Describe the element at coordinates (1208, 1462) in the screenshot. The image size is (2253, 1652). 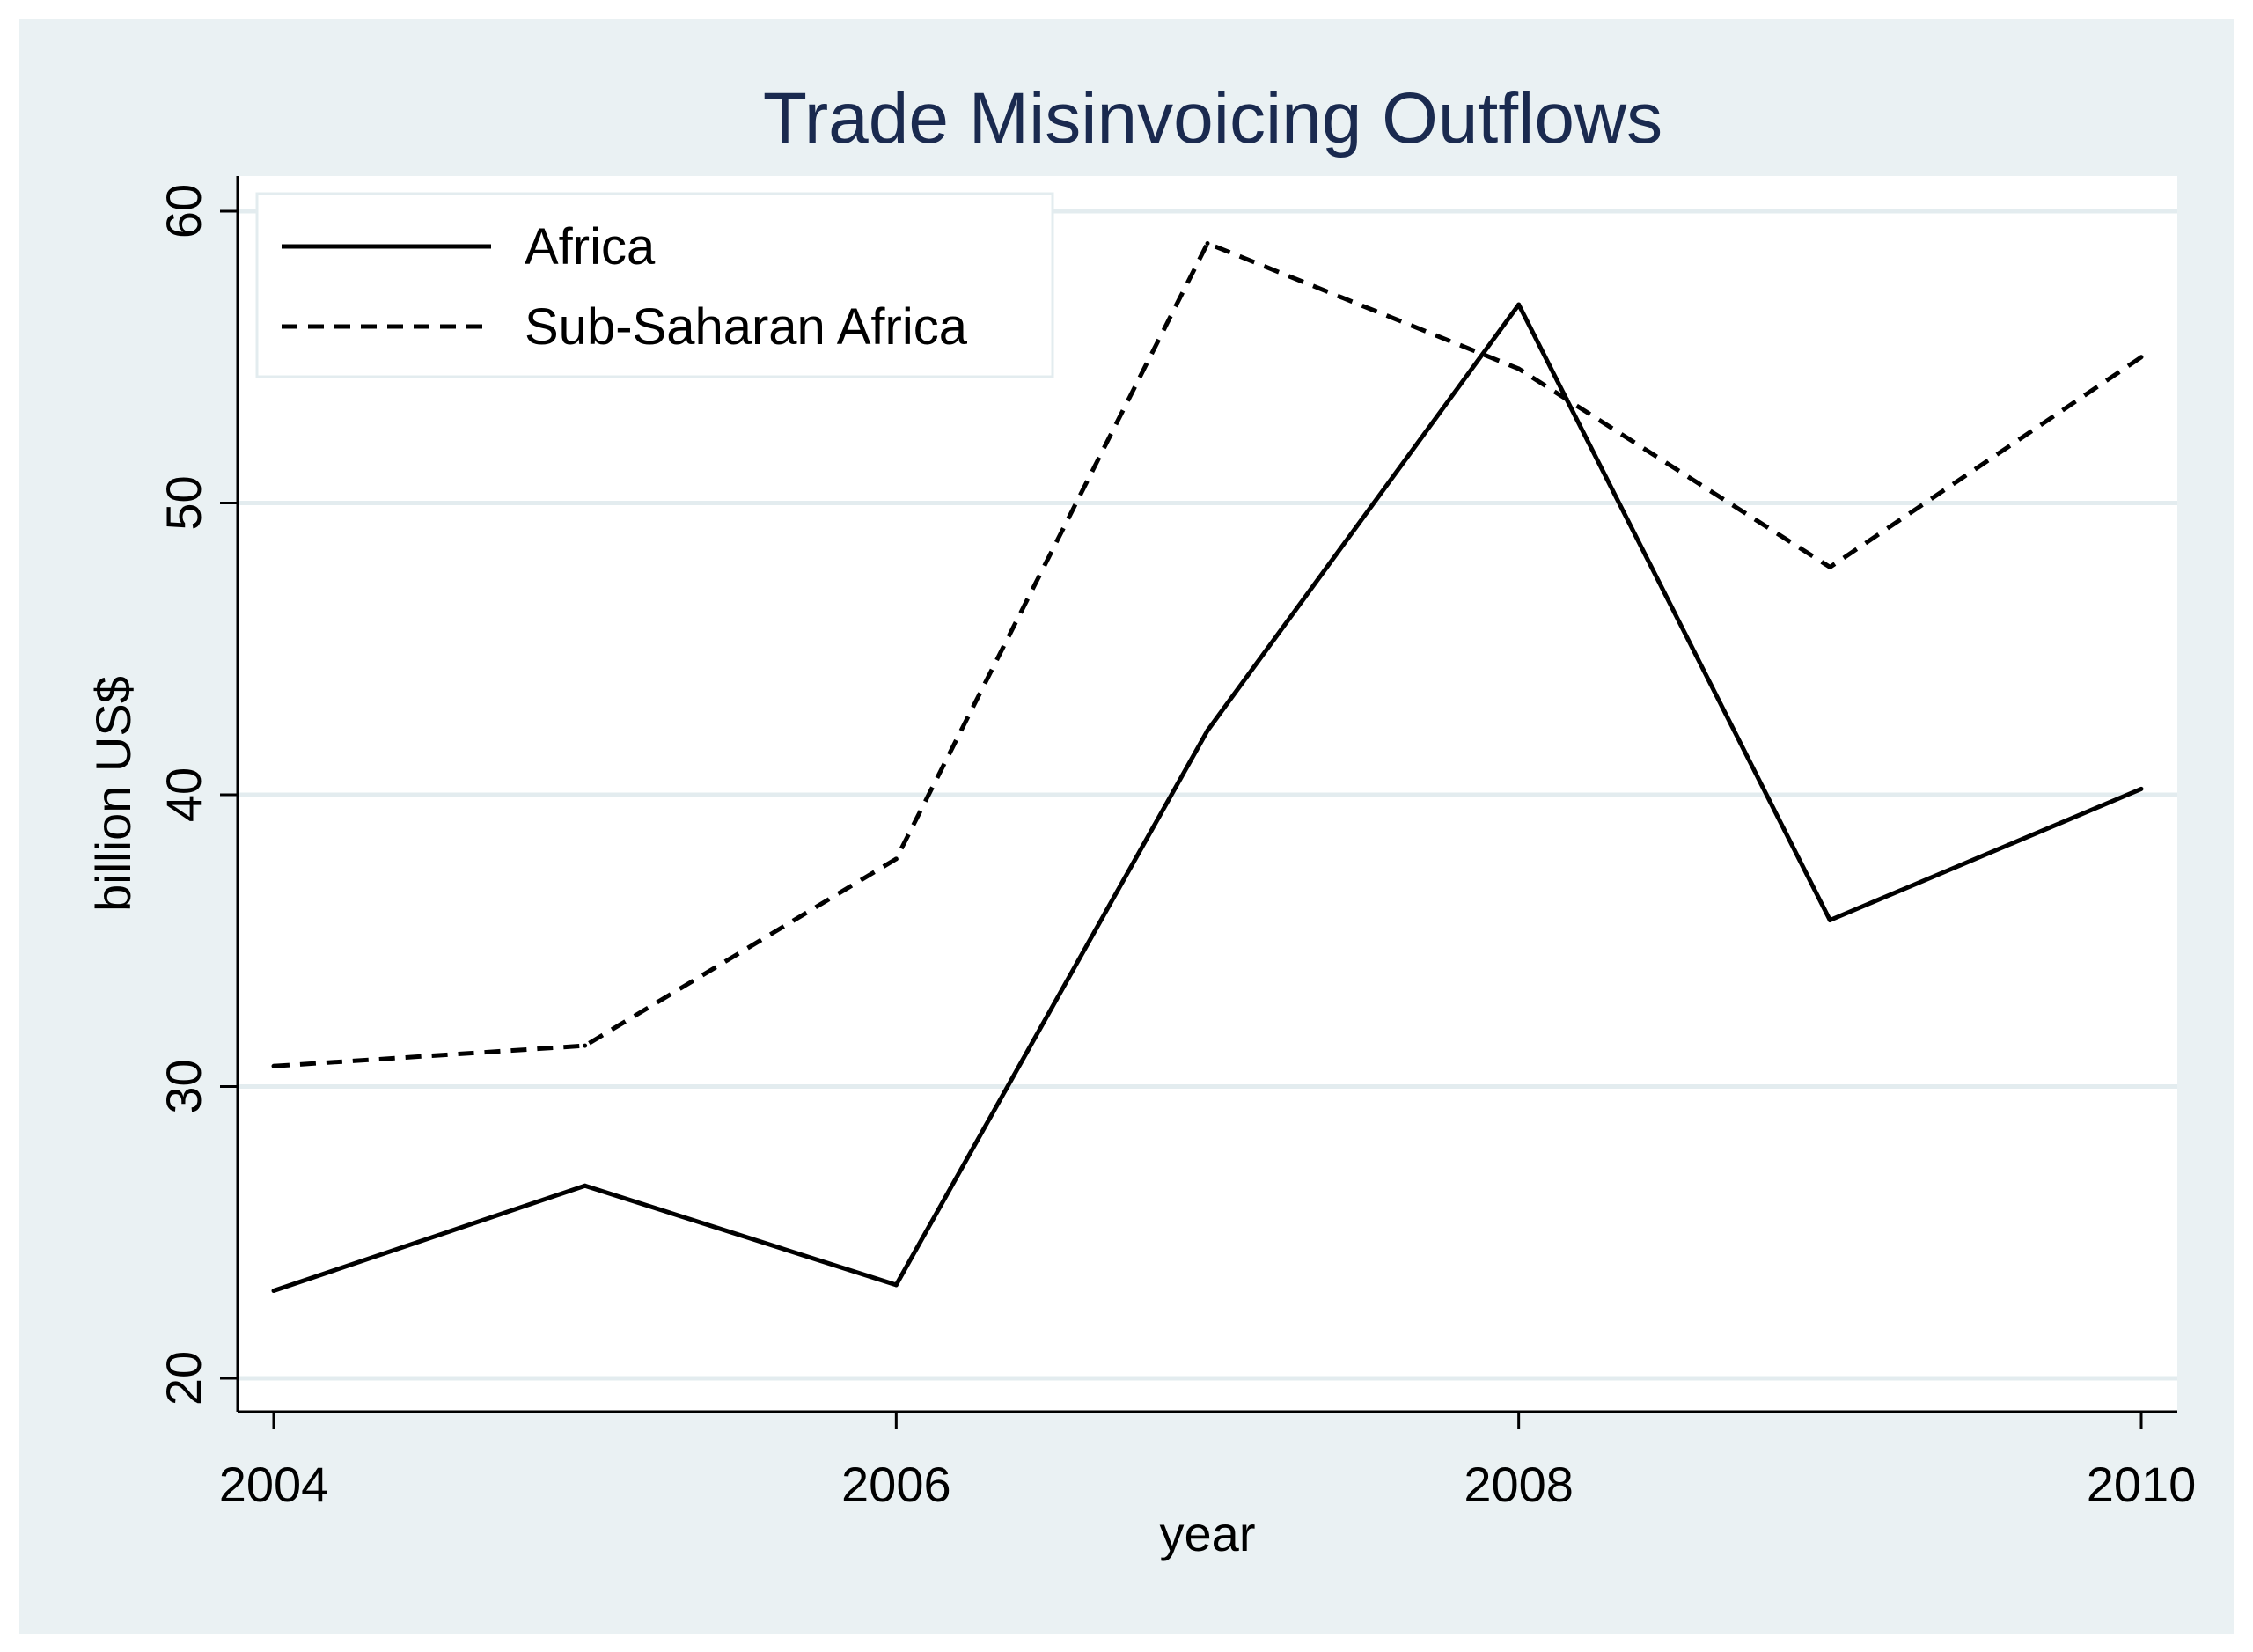
I see `x-ticks: 2004 2006 2008 2010` at that location.